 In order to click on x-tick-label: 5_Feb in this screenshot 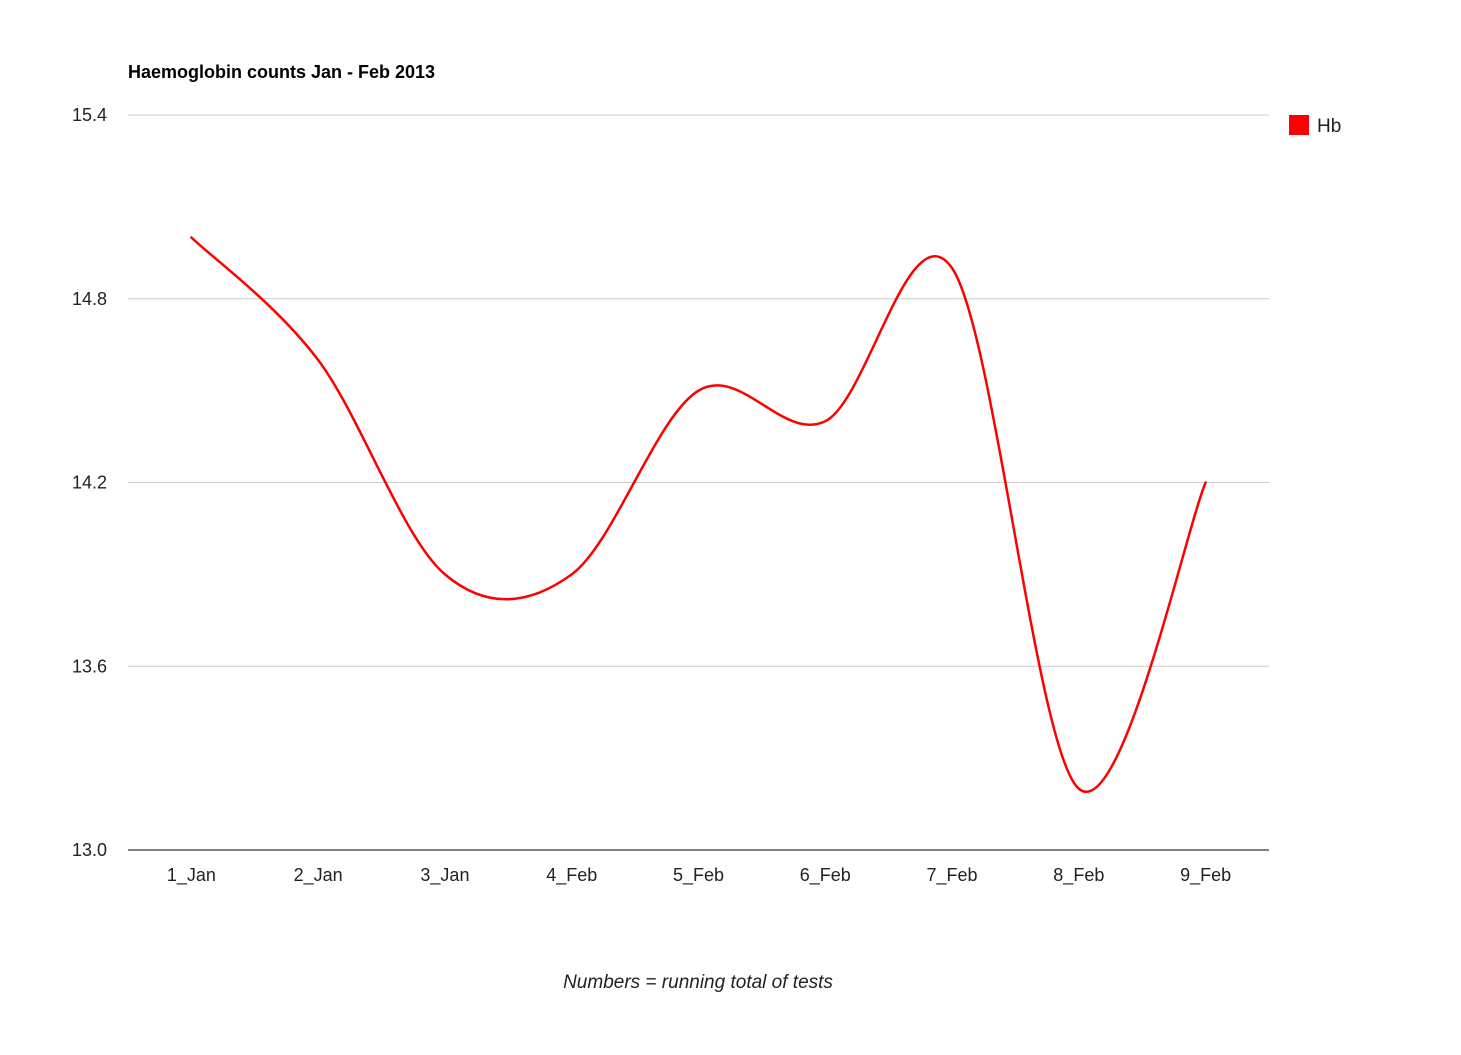, I will do `click(698, 875)`.